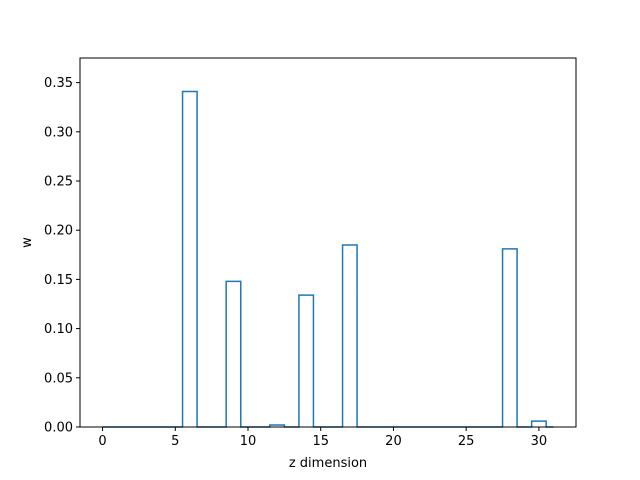 This screenshot has height=480, width=640. I want to click on y-tick-label: 0.25, so click(58, 182).